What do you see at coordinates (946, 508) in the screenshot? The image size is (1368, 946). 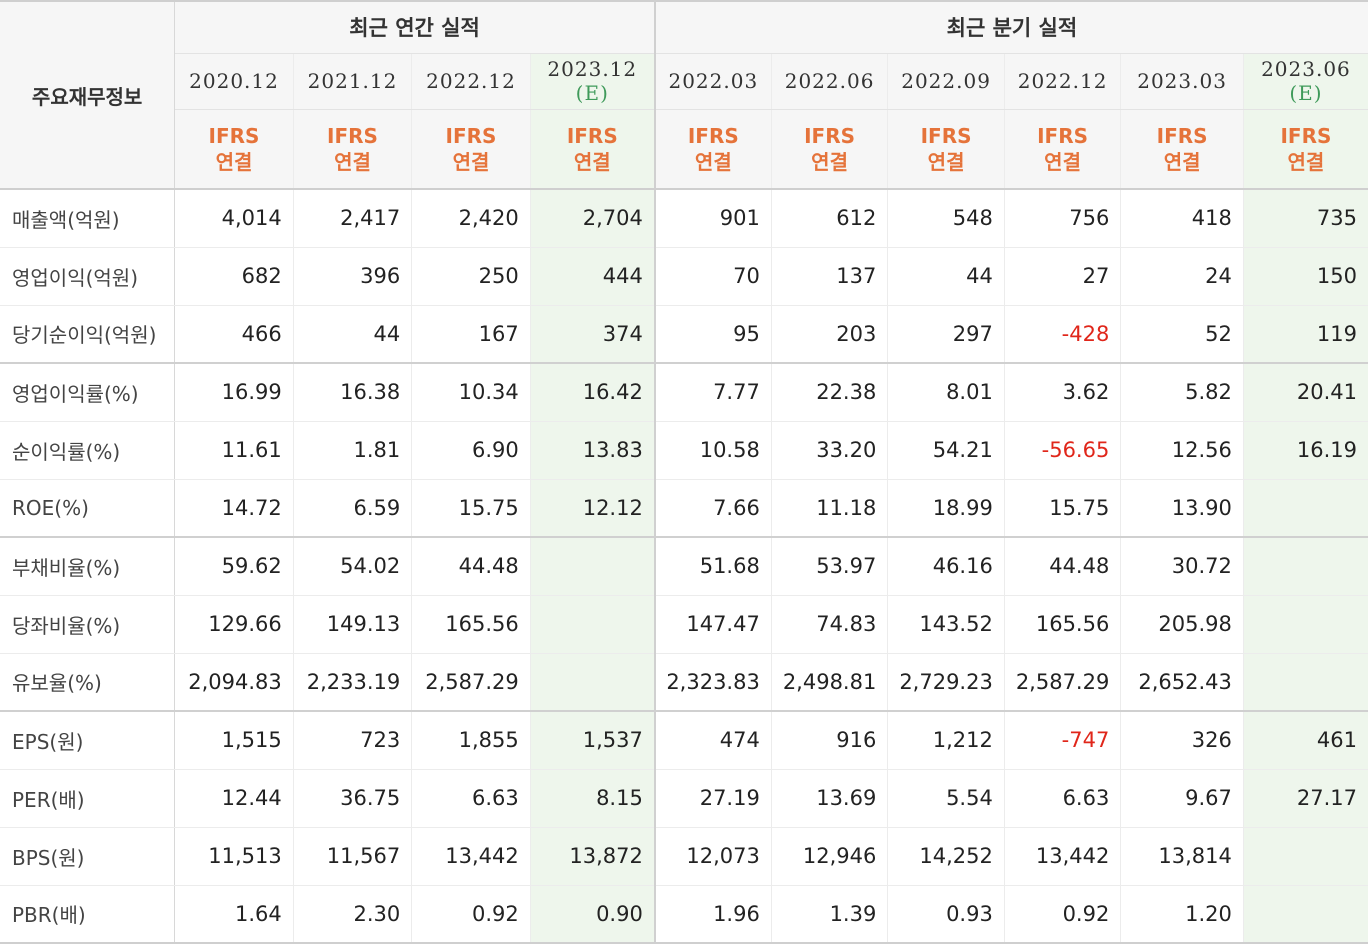 I see `value-cell: 18.99` at bounding box center [946, 508].